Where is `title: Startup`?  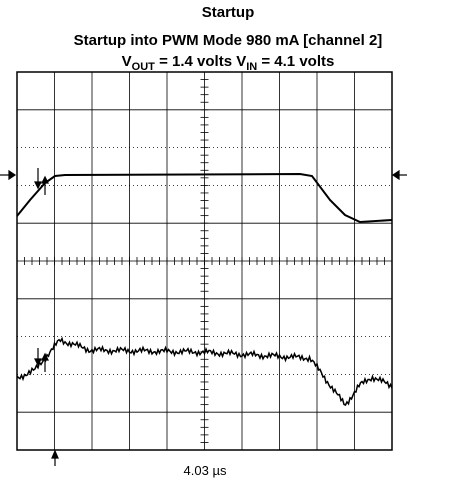 title: Startup is located at coordinates (228, 12).